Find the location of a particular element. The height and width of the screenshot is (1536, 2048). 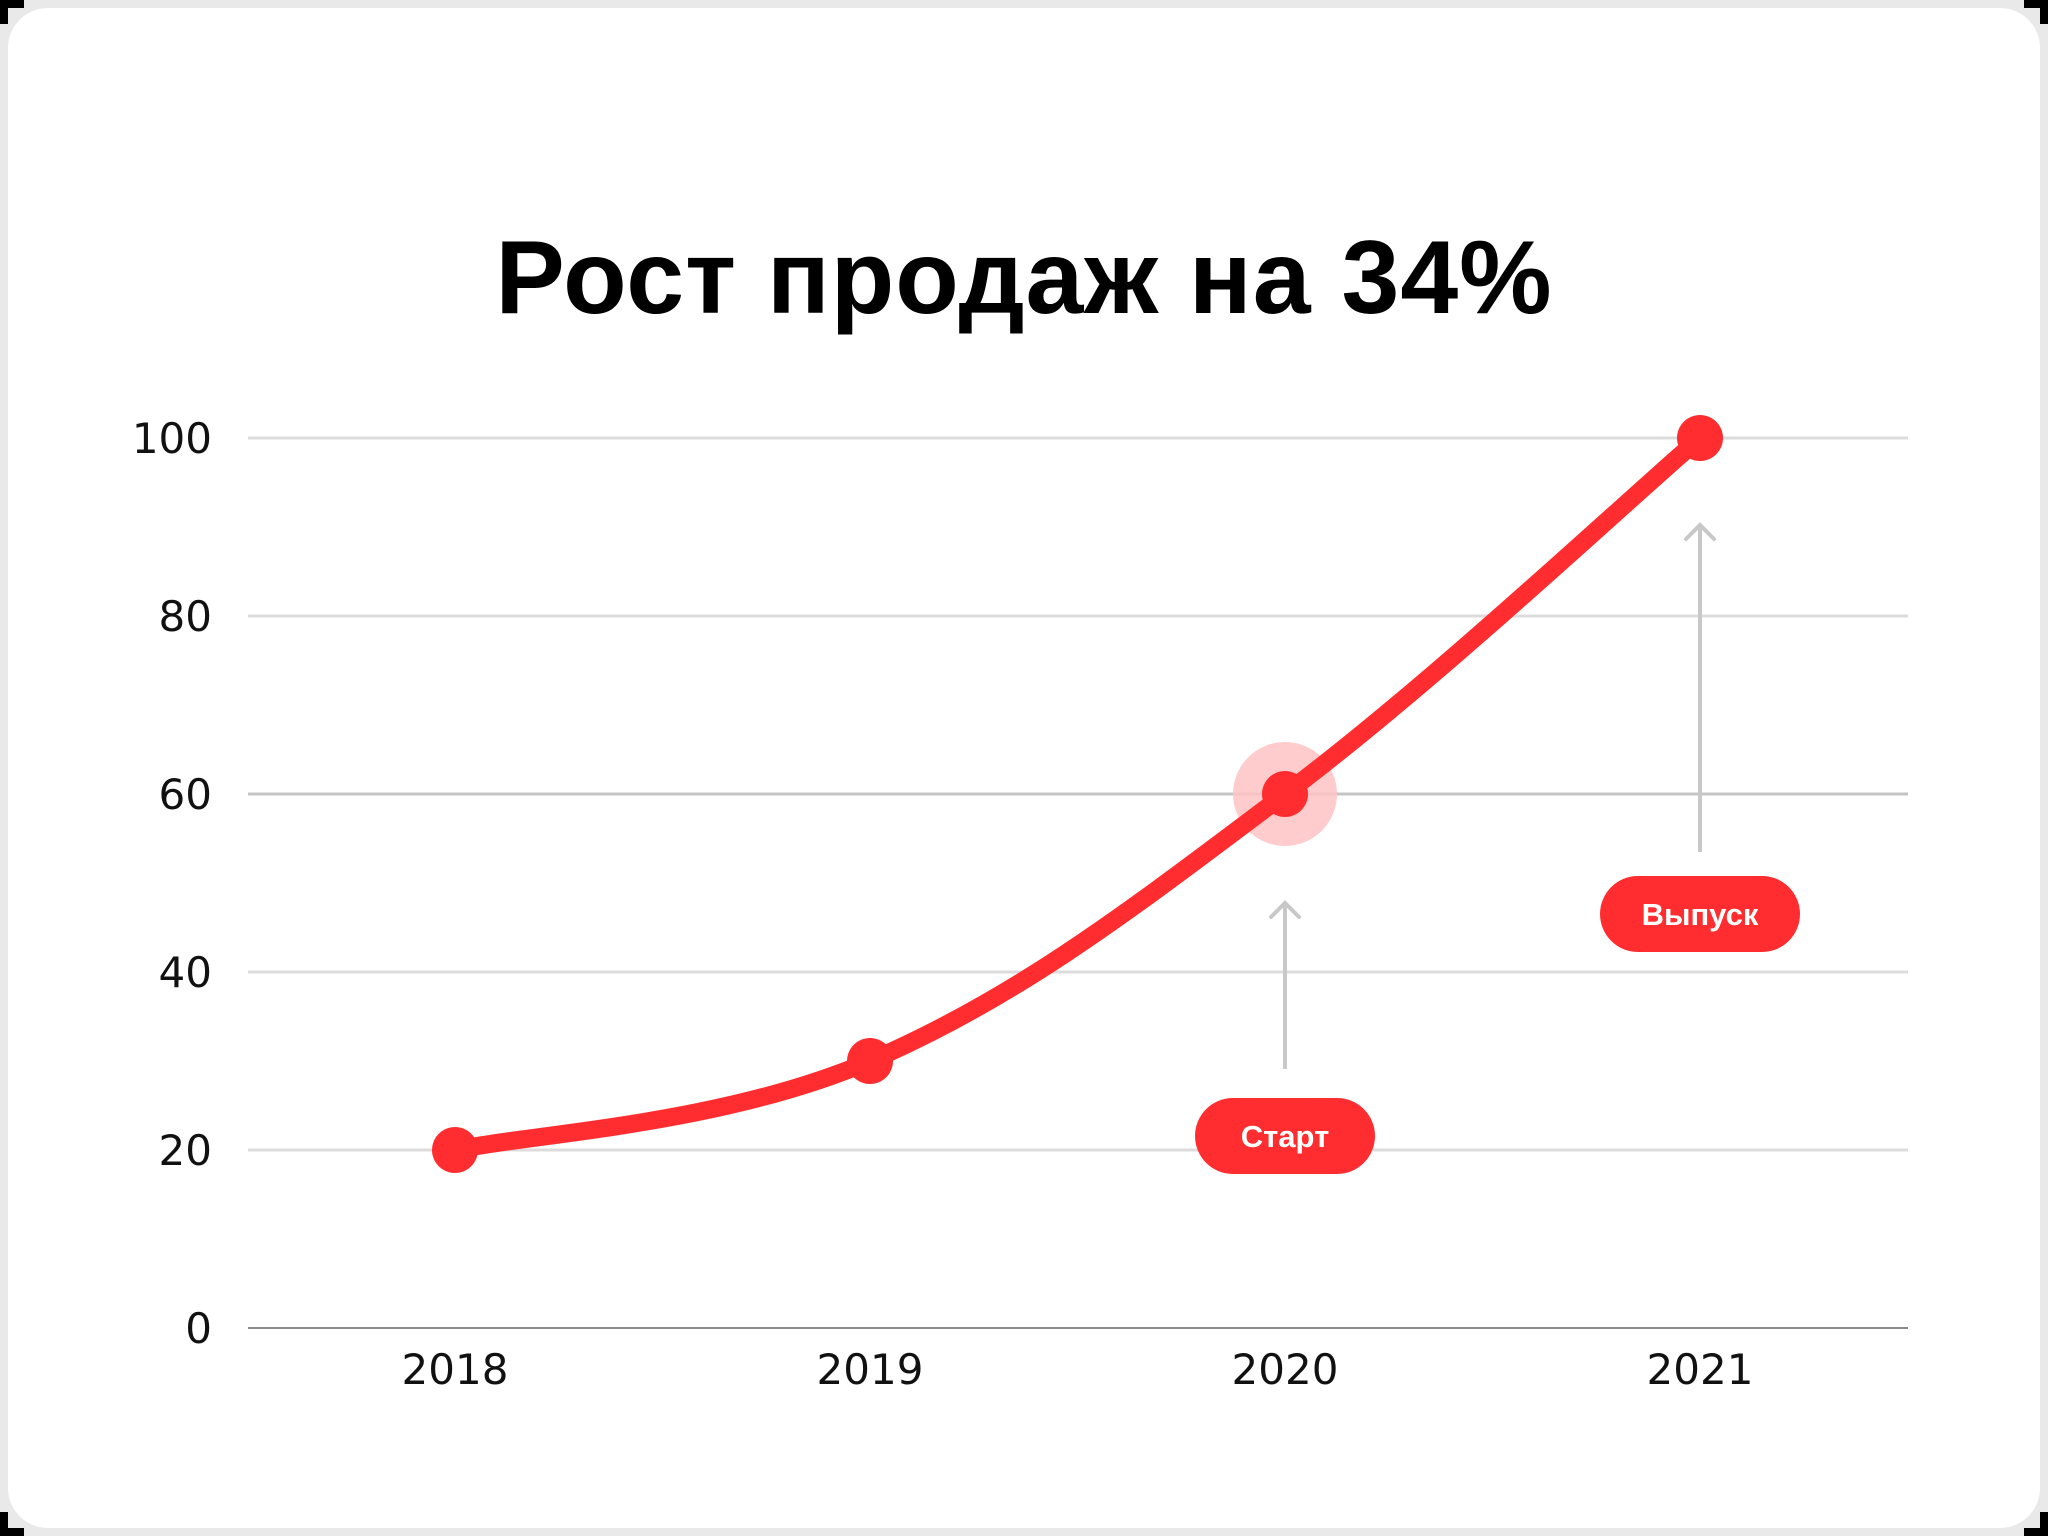

y-tick-label: 40 is located at coordinates (185, 972).